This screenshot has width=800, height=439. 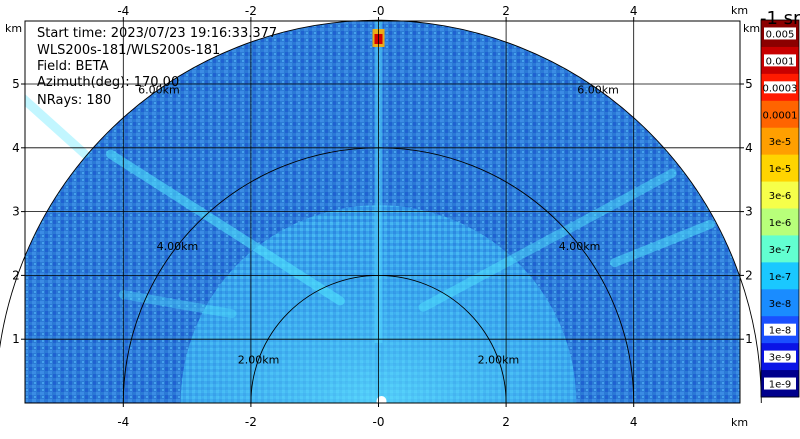 I want to click on y-tick-label-left: 4, so click(x=16, y=148).